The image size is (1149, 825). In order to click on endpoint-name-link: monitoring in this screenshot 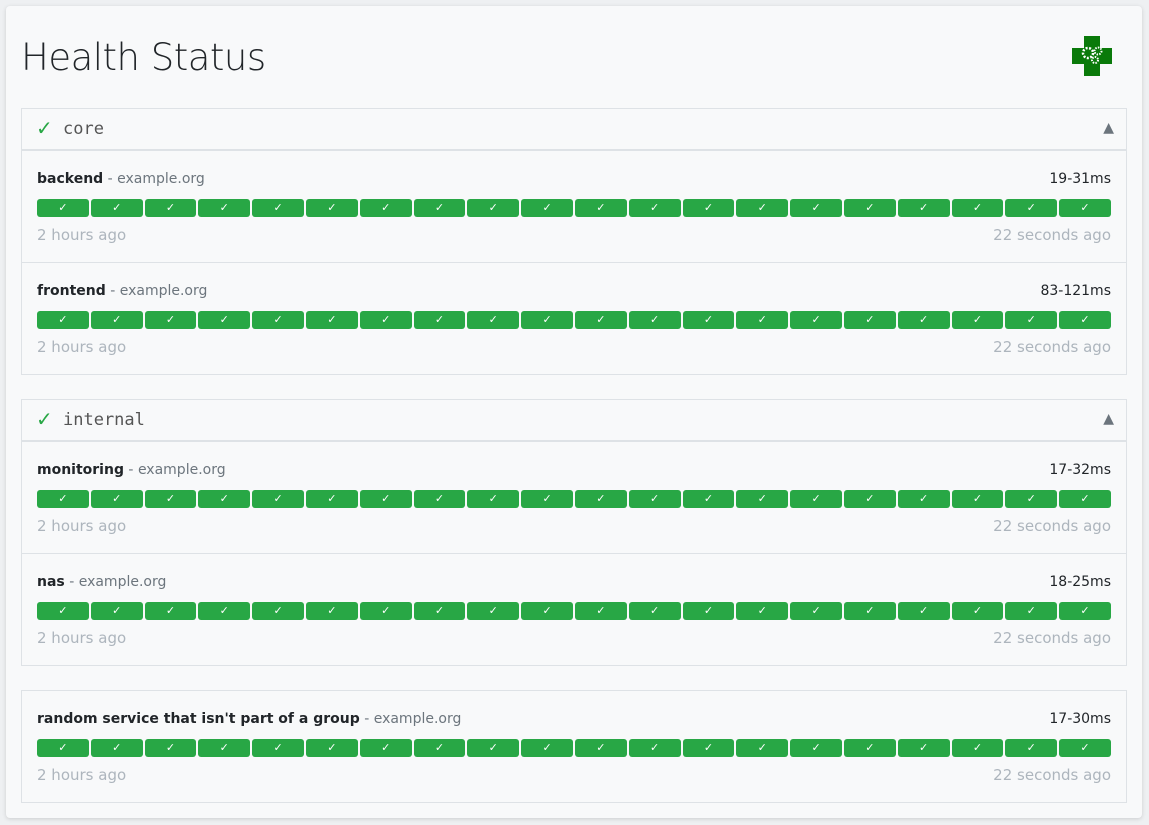, I will do `click(80, 470)`.